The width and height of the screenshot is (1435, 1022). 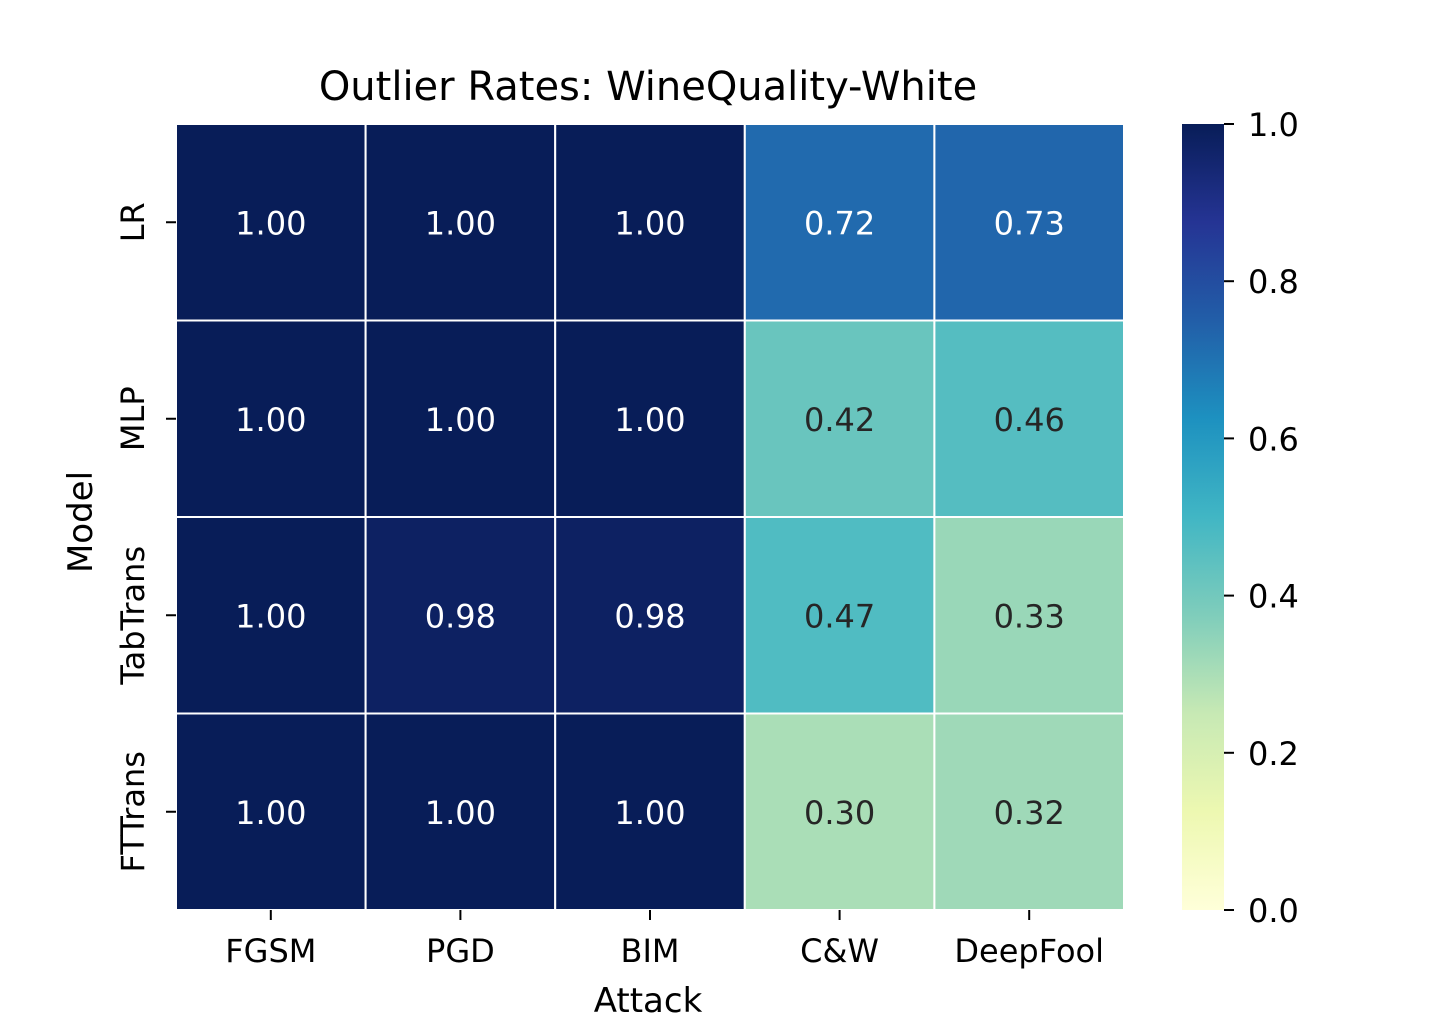 What do you see at coordinates (270, 951) in the screenshot?
I see `x-tick-label: FGSM` at bounding box center [270, 951].